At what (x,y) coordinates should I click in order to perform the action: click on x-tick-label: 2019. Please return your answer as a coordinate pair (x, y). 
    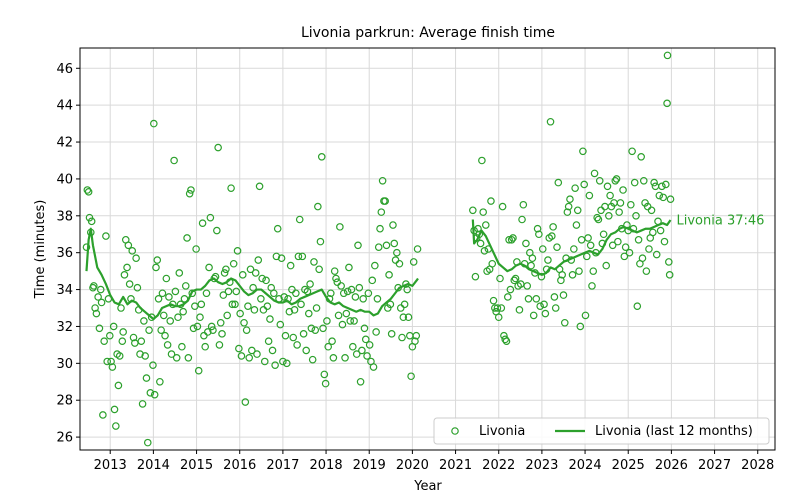
    Looking at the image, I should click on (369, 465).